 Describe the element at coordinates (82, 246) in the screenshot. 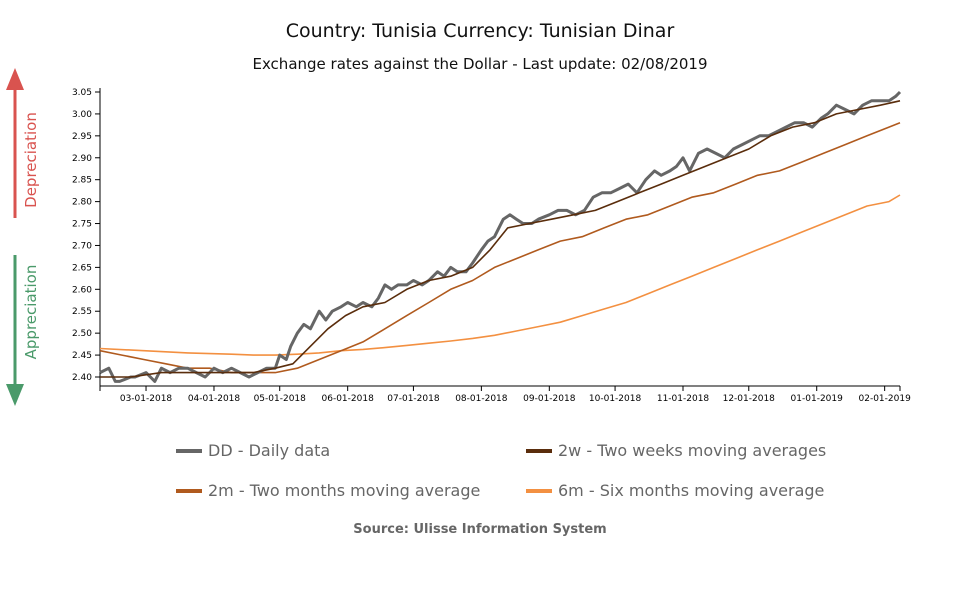

I see `y-tick-label: 2.70` at that location.